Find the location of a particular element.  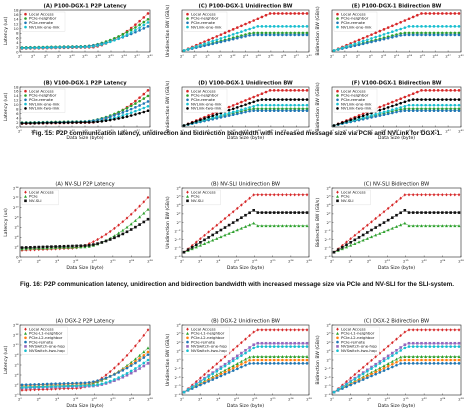

x-tick-label: 2⁹ is located at coordinates (371, 56).